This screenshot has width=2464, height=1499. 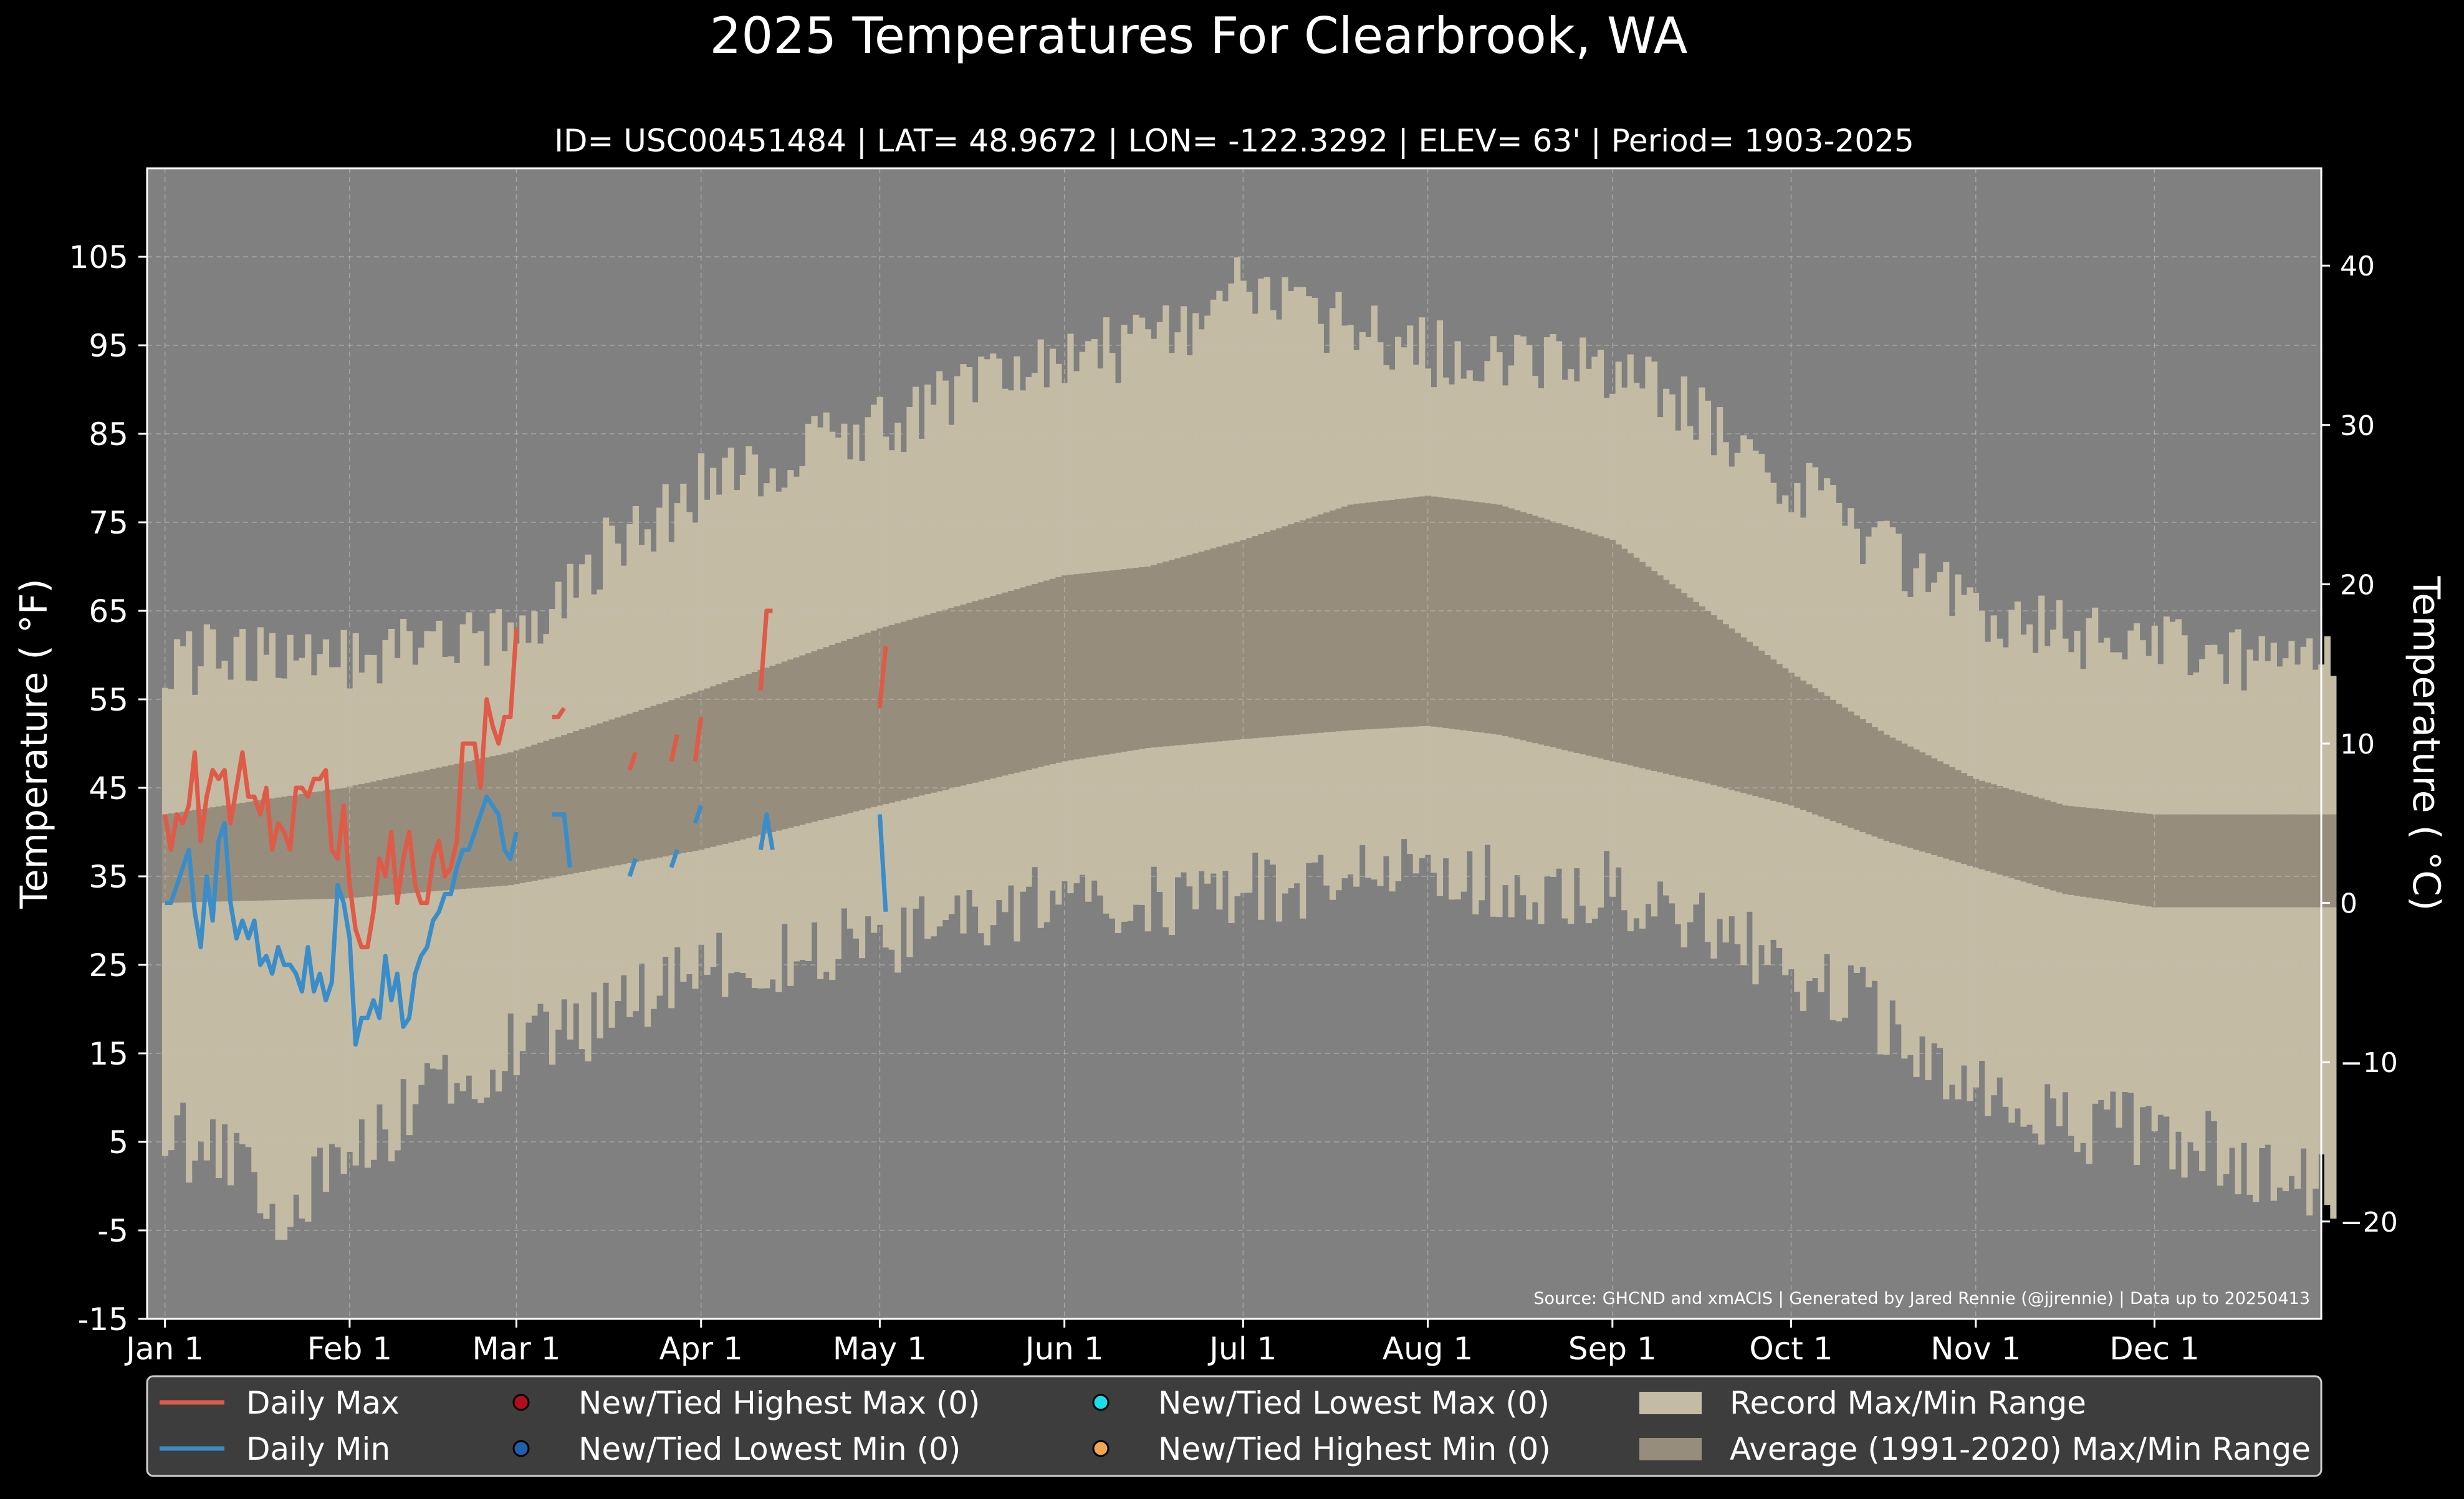 I want to click on y-tick-label: 105, so click(x=98, y=257).